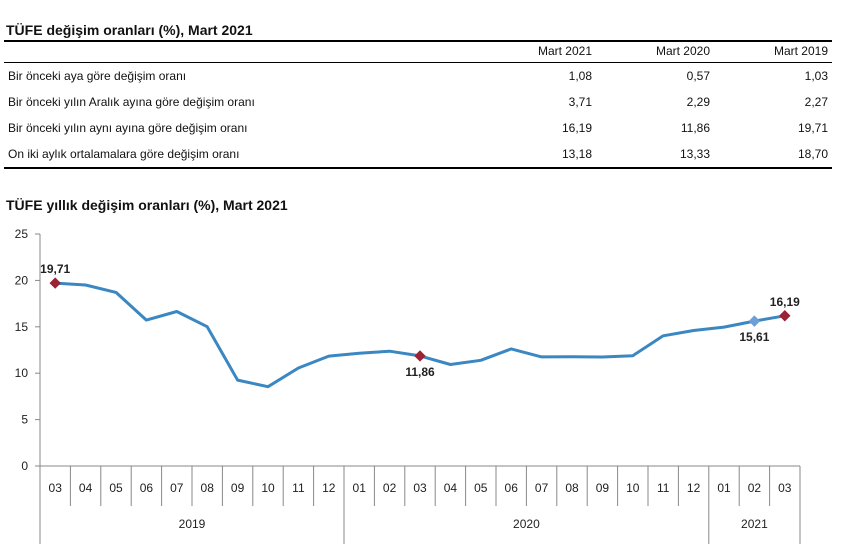 The height and width of the screenshot is (556, 850). Describe the element at coordinates (655, 51) in the screenshot. I see `header-col: Mart 2020` at that location.